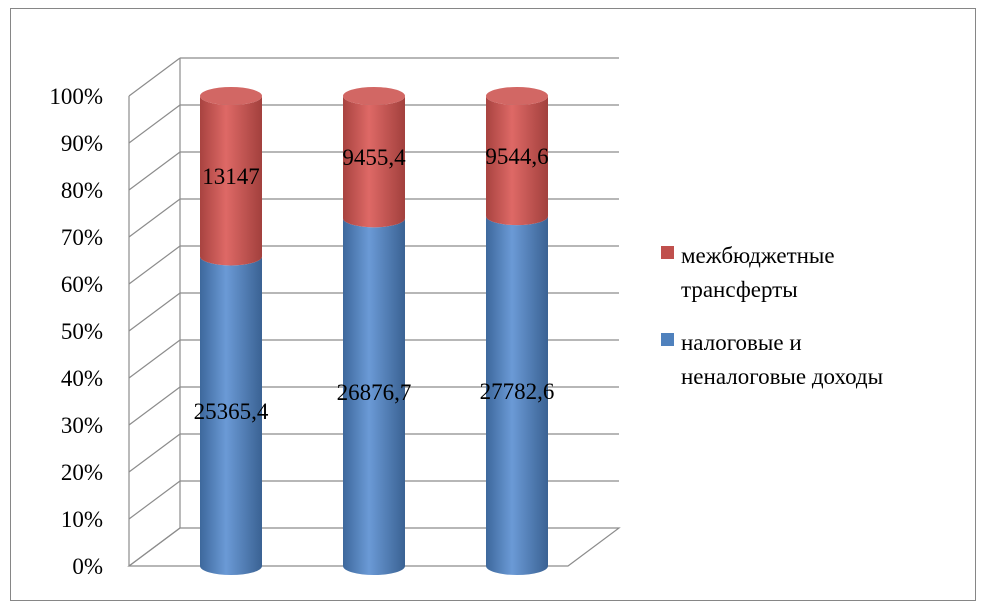 This screenshot has height=602, width=982. I want to click on data-label: 25365,4, so click(231, 411).